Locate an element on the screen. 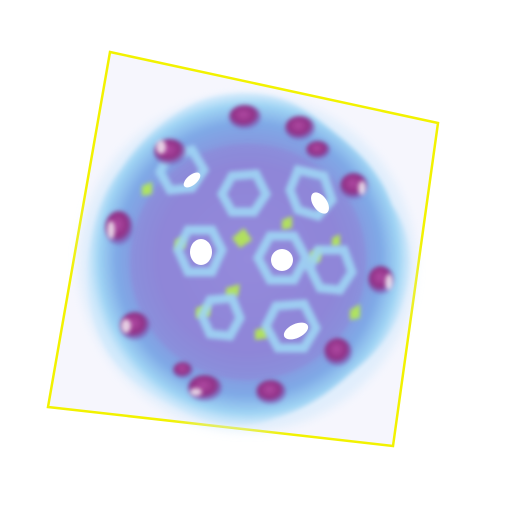  ring-holes is located at coordinates (256, 256).